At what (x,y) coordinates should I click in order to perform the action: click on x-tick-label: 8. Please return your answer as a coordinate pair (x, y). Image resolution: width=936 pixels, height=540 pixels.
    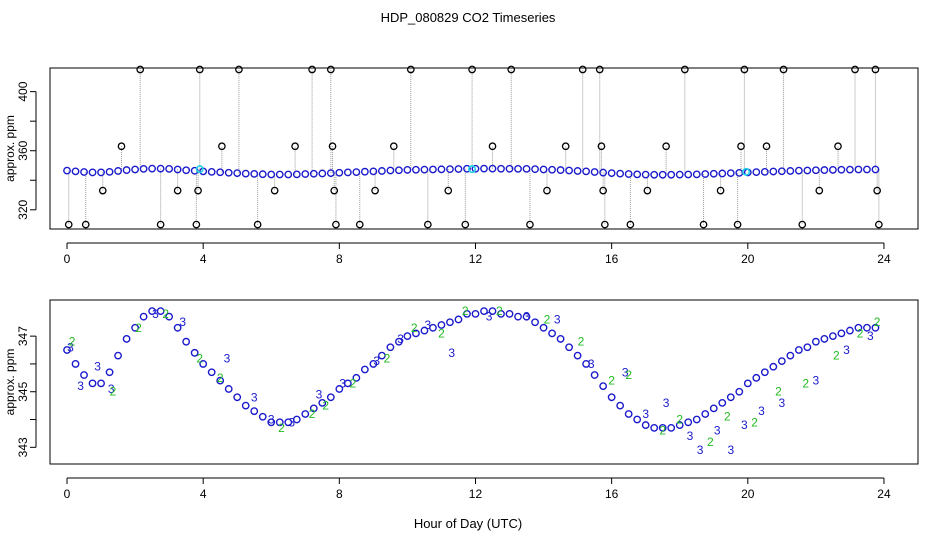
    Looking at the image, I should click on (339, 259).